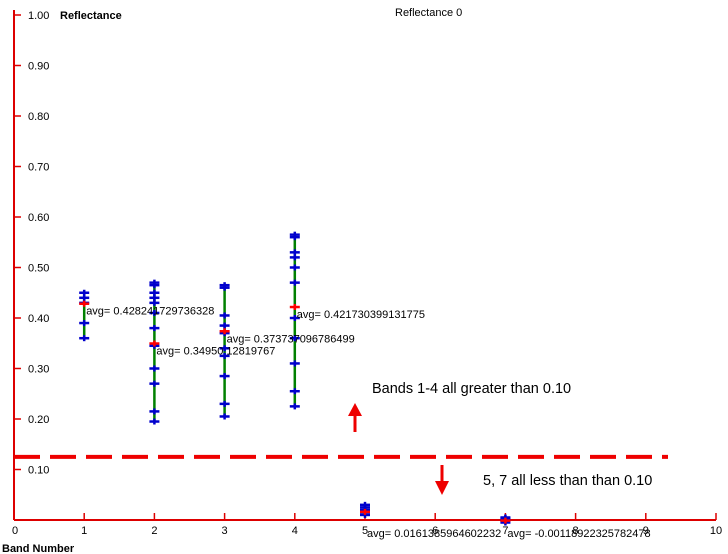 This screenshot has height=554, width=728. Describe the element at coordinates (716, 531) in the screenshot. I see `x-tick-label: 10` at that location.